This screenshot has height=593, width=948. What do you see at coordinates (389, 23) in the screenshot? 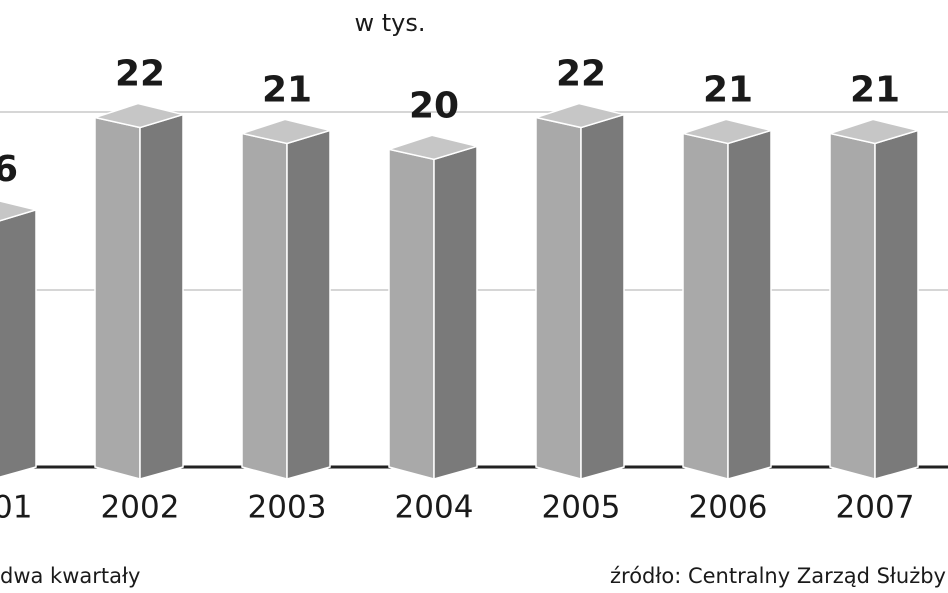
I see `subtitle: w tys.` at bounding box center [389, 23].